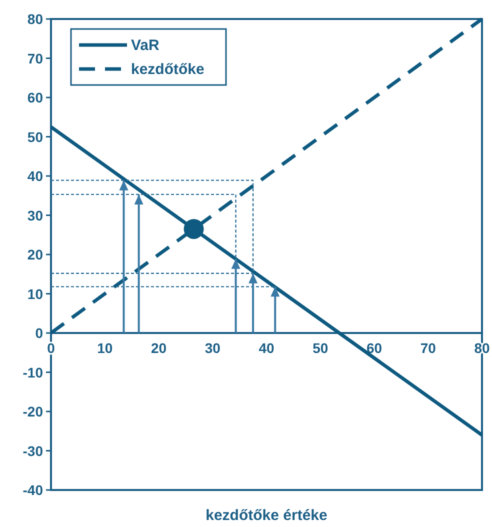  I want to click on x-tick-label: 50, so click(320, 348).